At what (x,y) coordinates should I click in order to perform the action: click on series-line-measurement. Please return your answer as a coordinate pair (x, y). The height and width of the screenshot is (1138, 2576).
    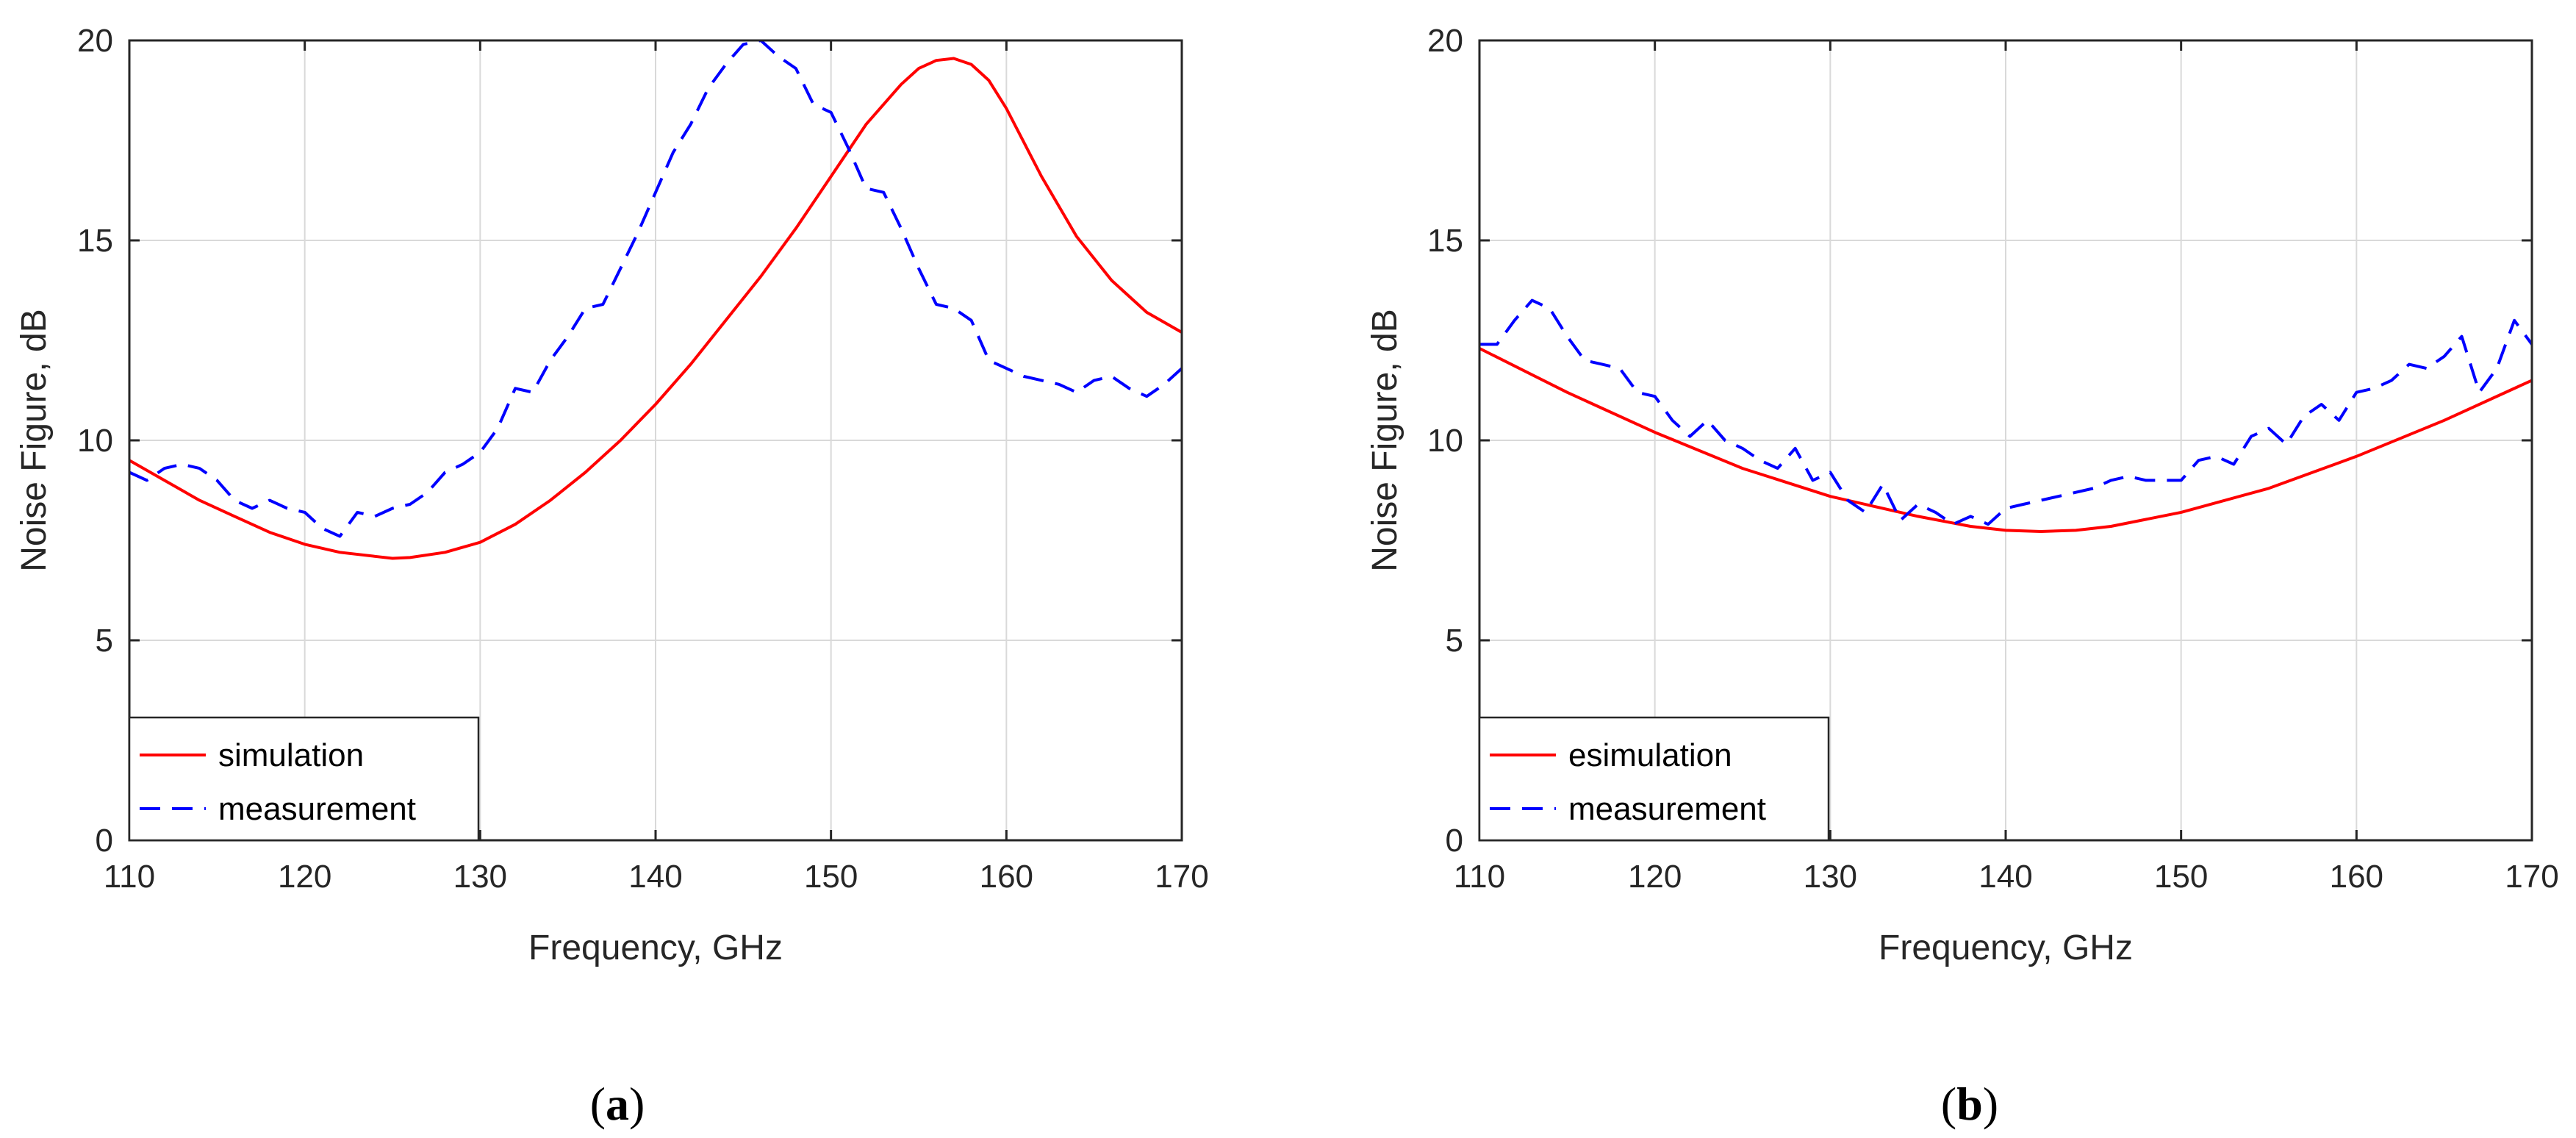
    Looking at the image, I should click on (2005, 412).